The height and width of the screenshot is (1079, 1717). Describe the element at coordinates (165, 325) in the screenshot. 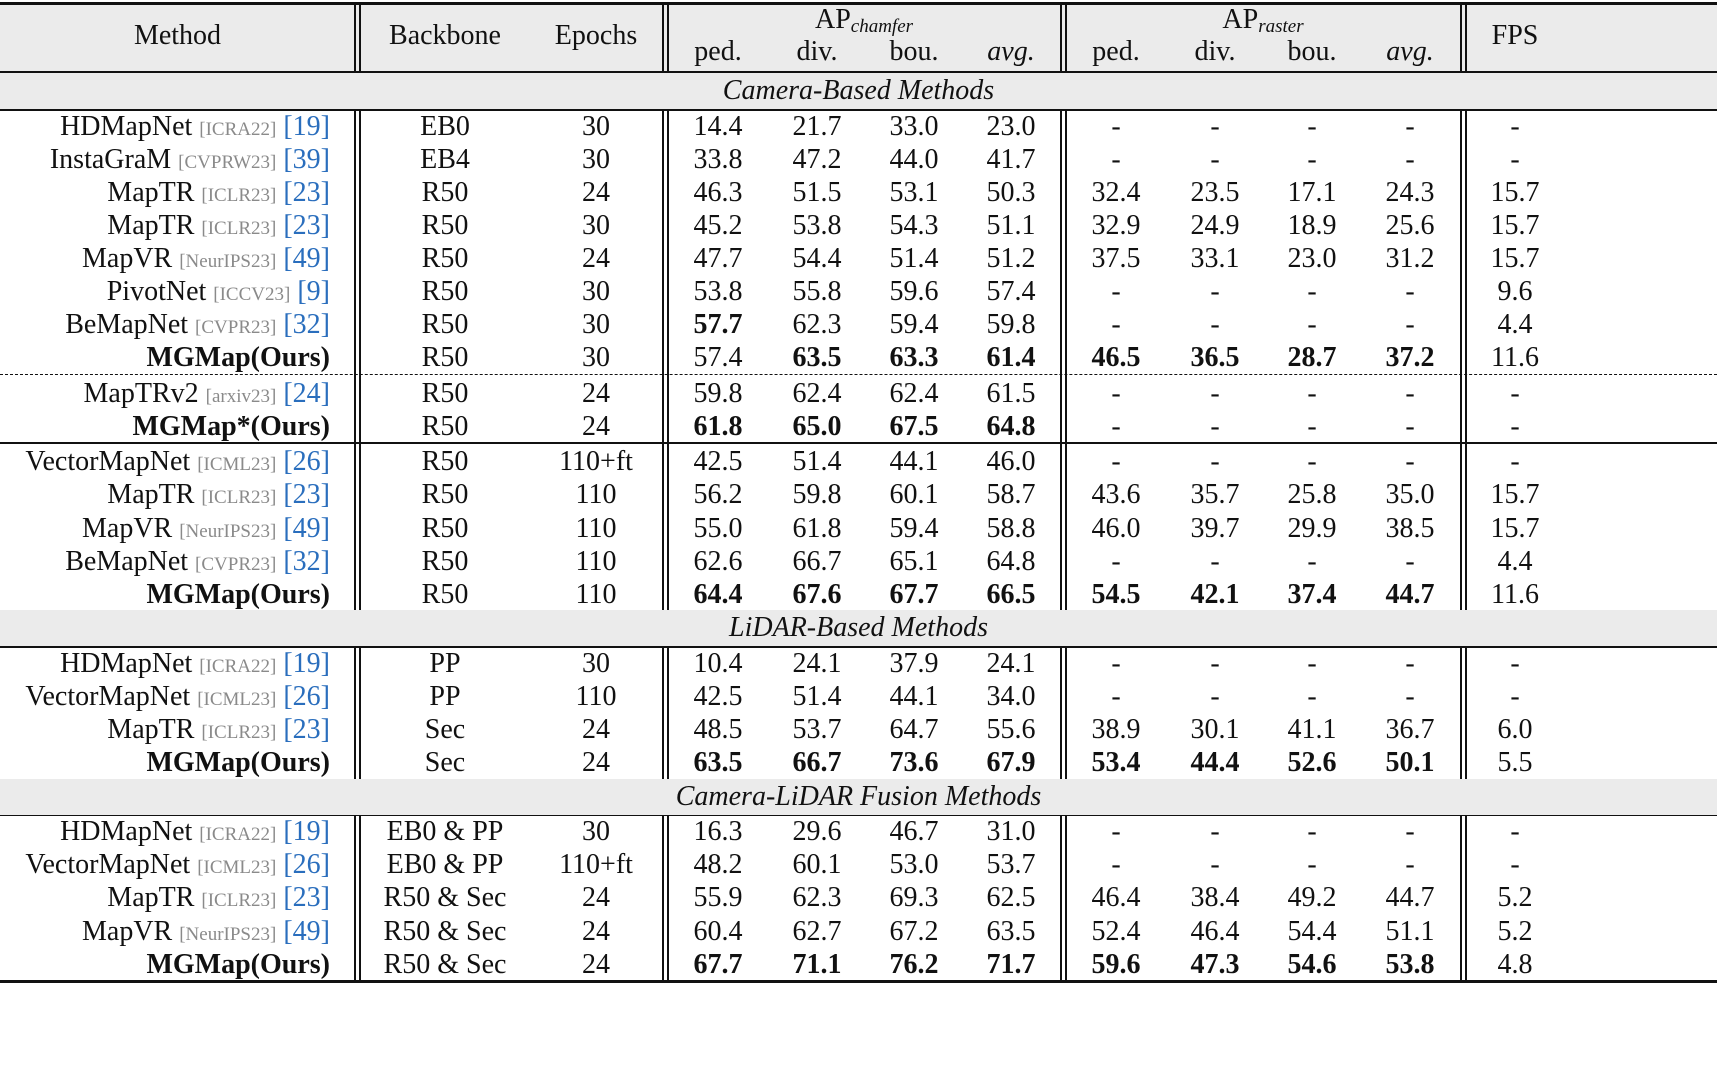

I see `method-cell: BeMapNet [CVPR23] [32]` at that location.